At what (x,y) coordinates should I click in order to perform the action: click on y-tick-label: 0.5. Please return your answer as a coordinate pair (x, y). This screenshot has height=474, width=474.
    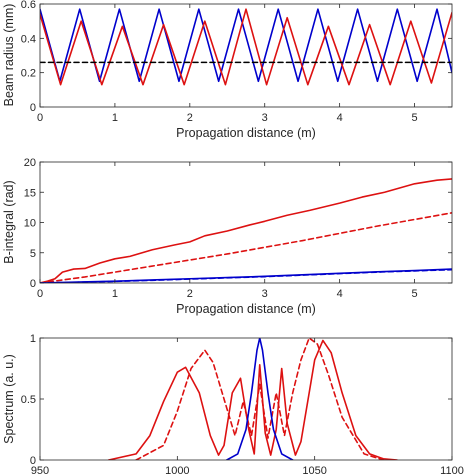
    Looking at the image, I should click on (28, 400).